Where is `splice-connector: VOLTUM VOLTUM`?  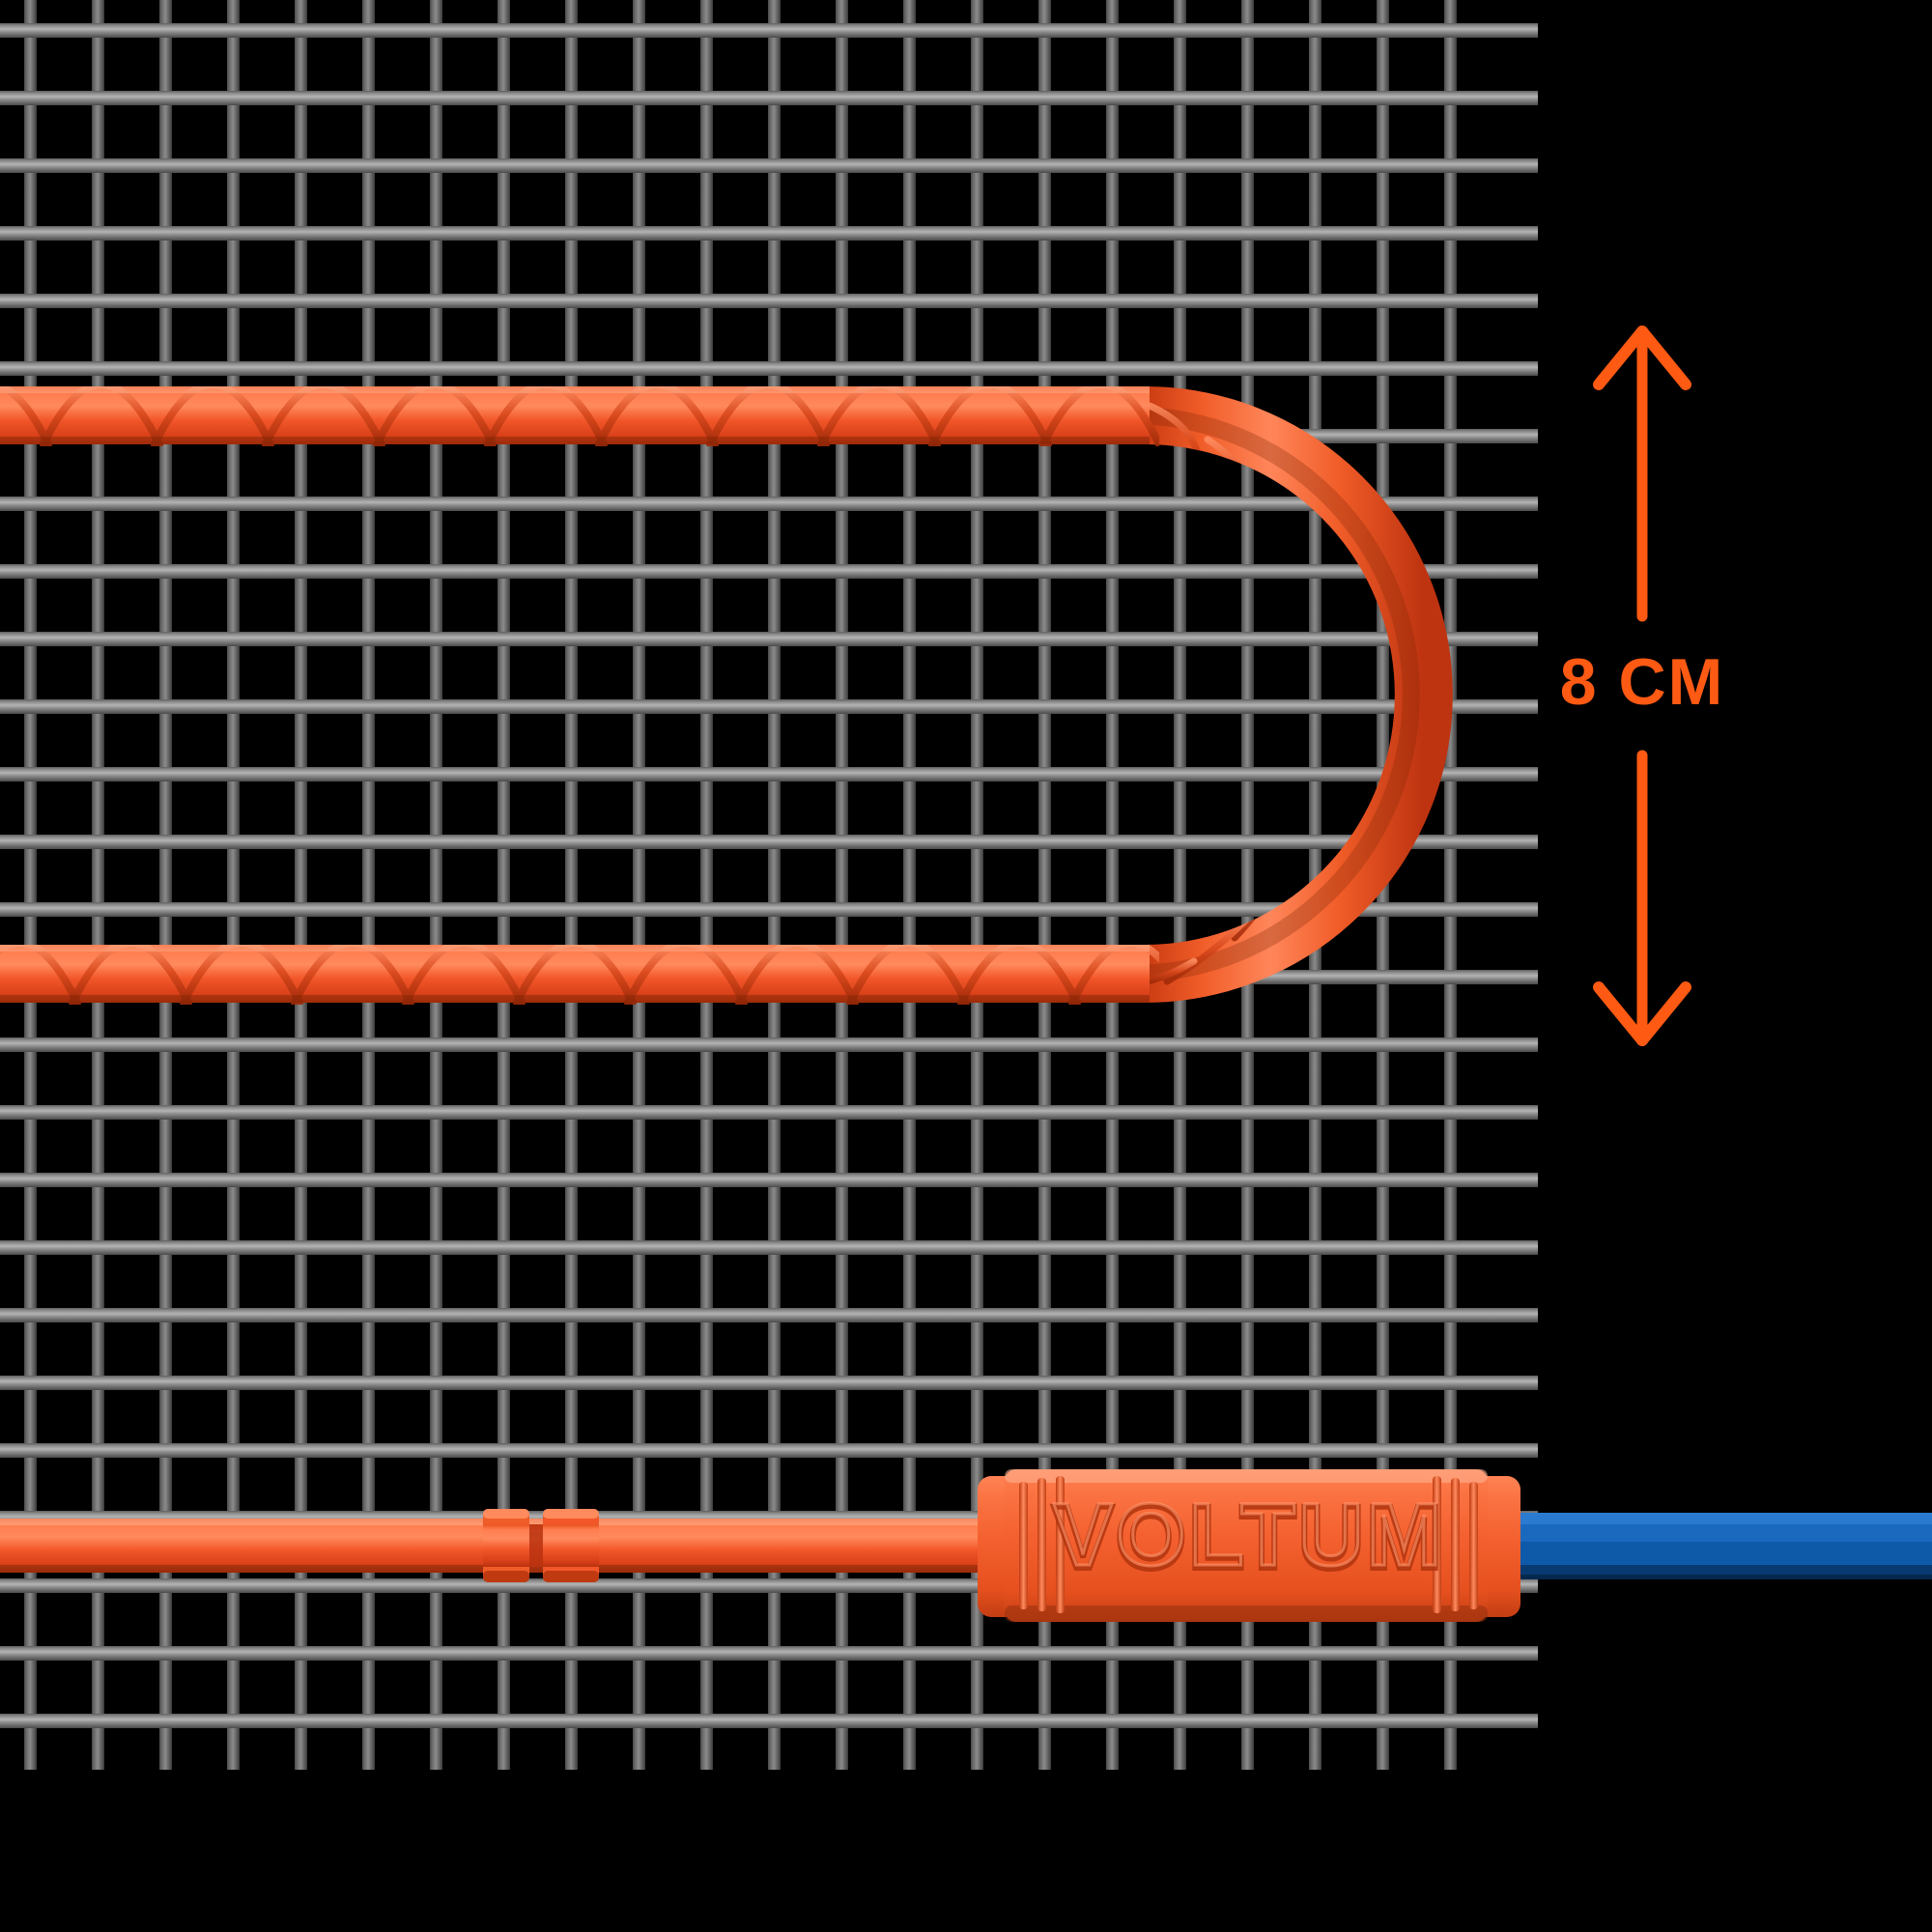
splice-connector: VOLTUM VOLTUM is located at coordinates (1249, 1545).